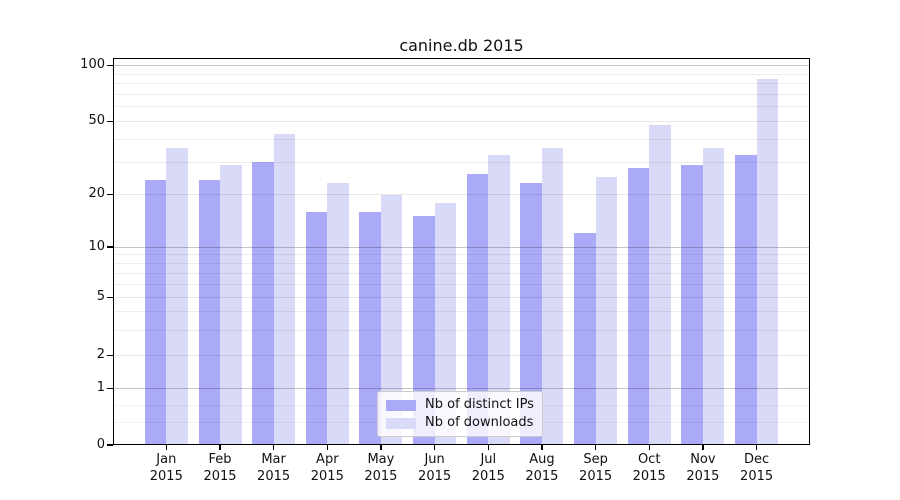  I want to click on x-tick-label-aug: Aug 2015, so click(542, 468).